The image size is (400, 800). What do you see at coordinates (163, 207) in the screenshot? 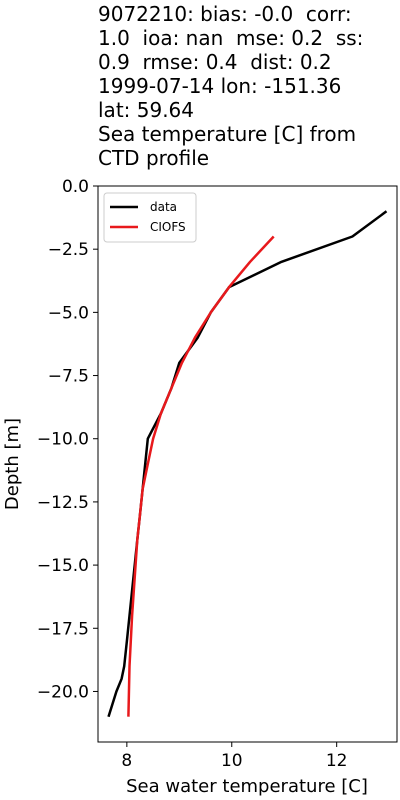
I see `legend-label-data: data` at bounding box center [163, 207].